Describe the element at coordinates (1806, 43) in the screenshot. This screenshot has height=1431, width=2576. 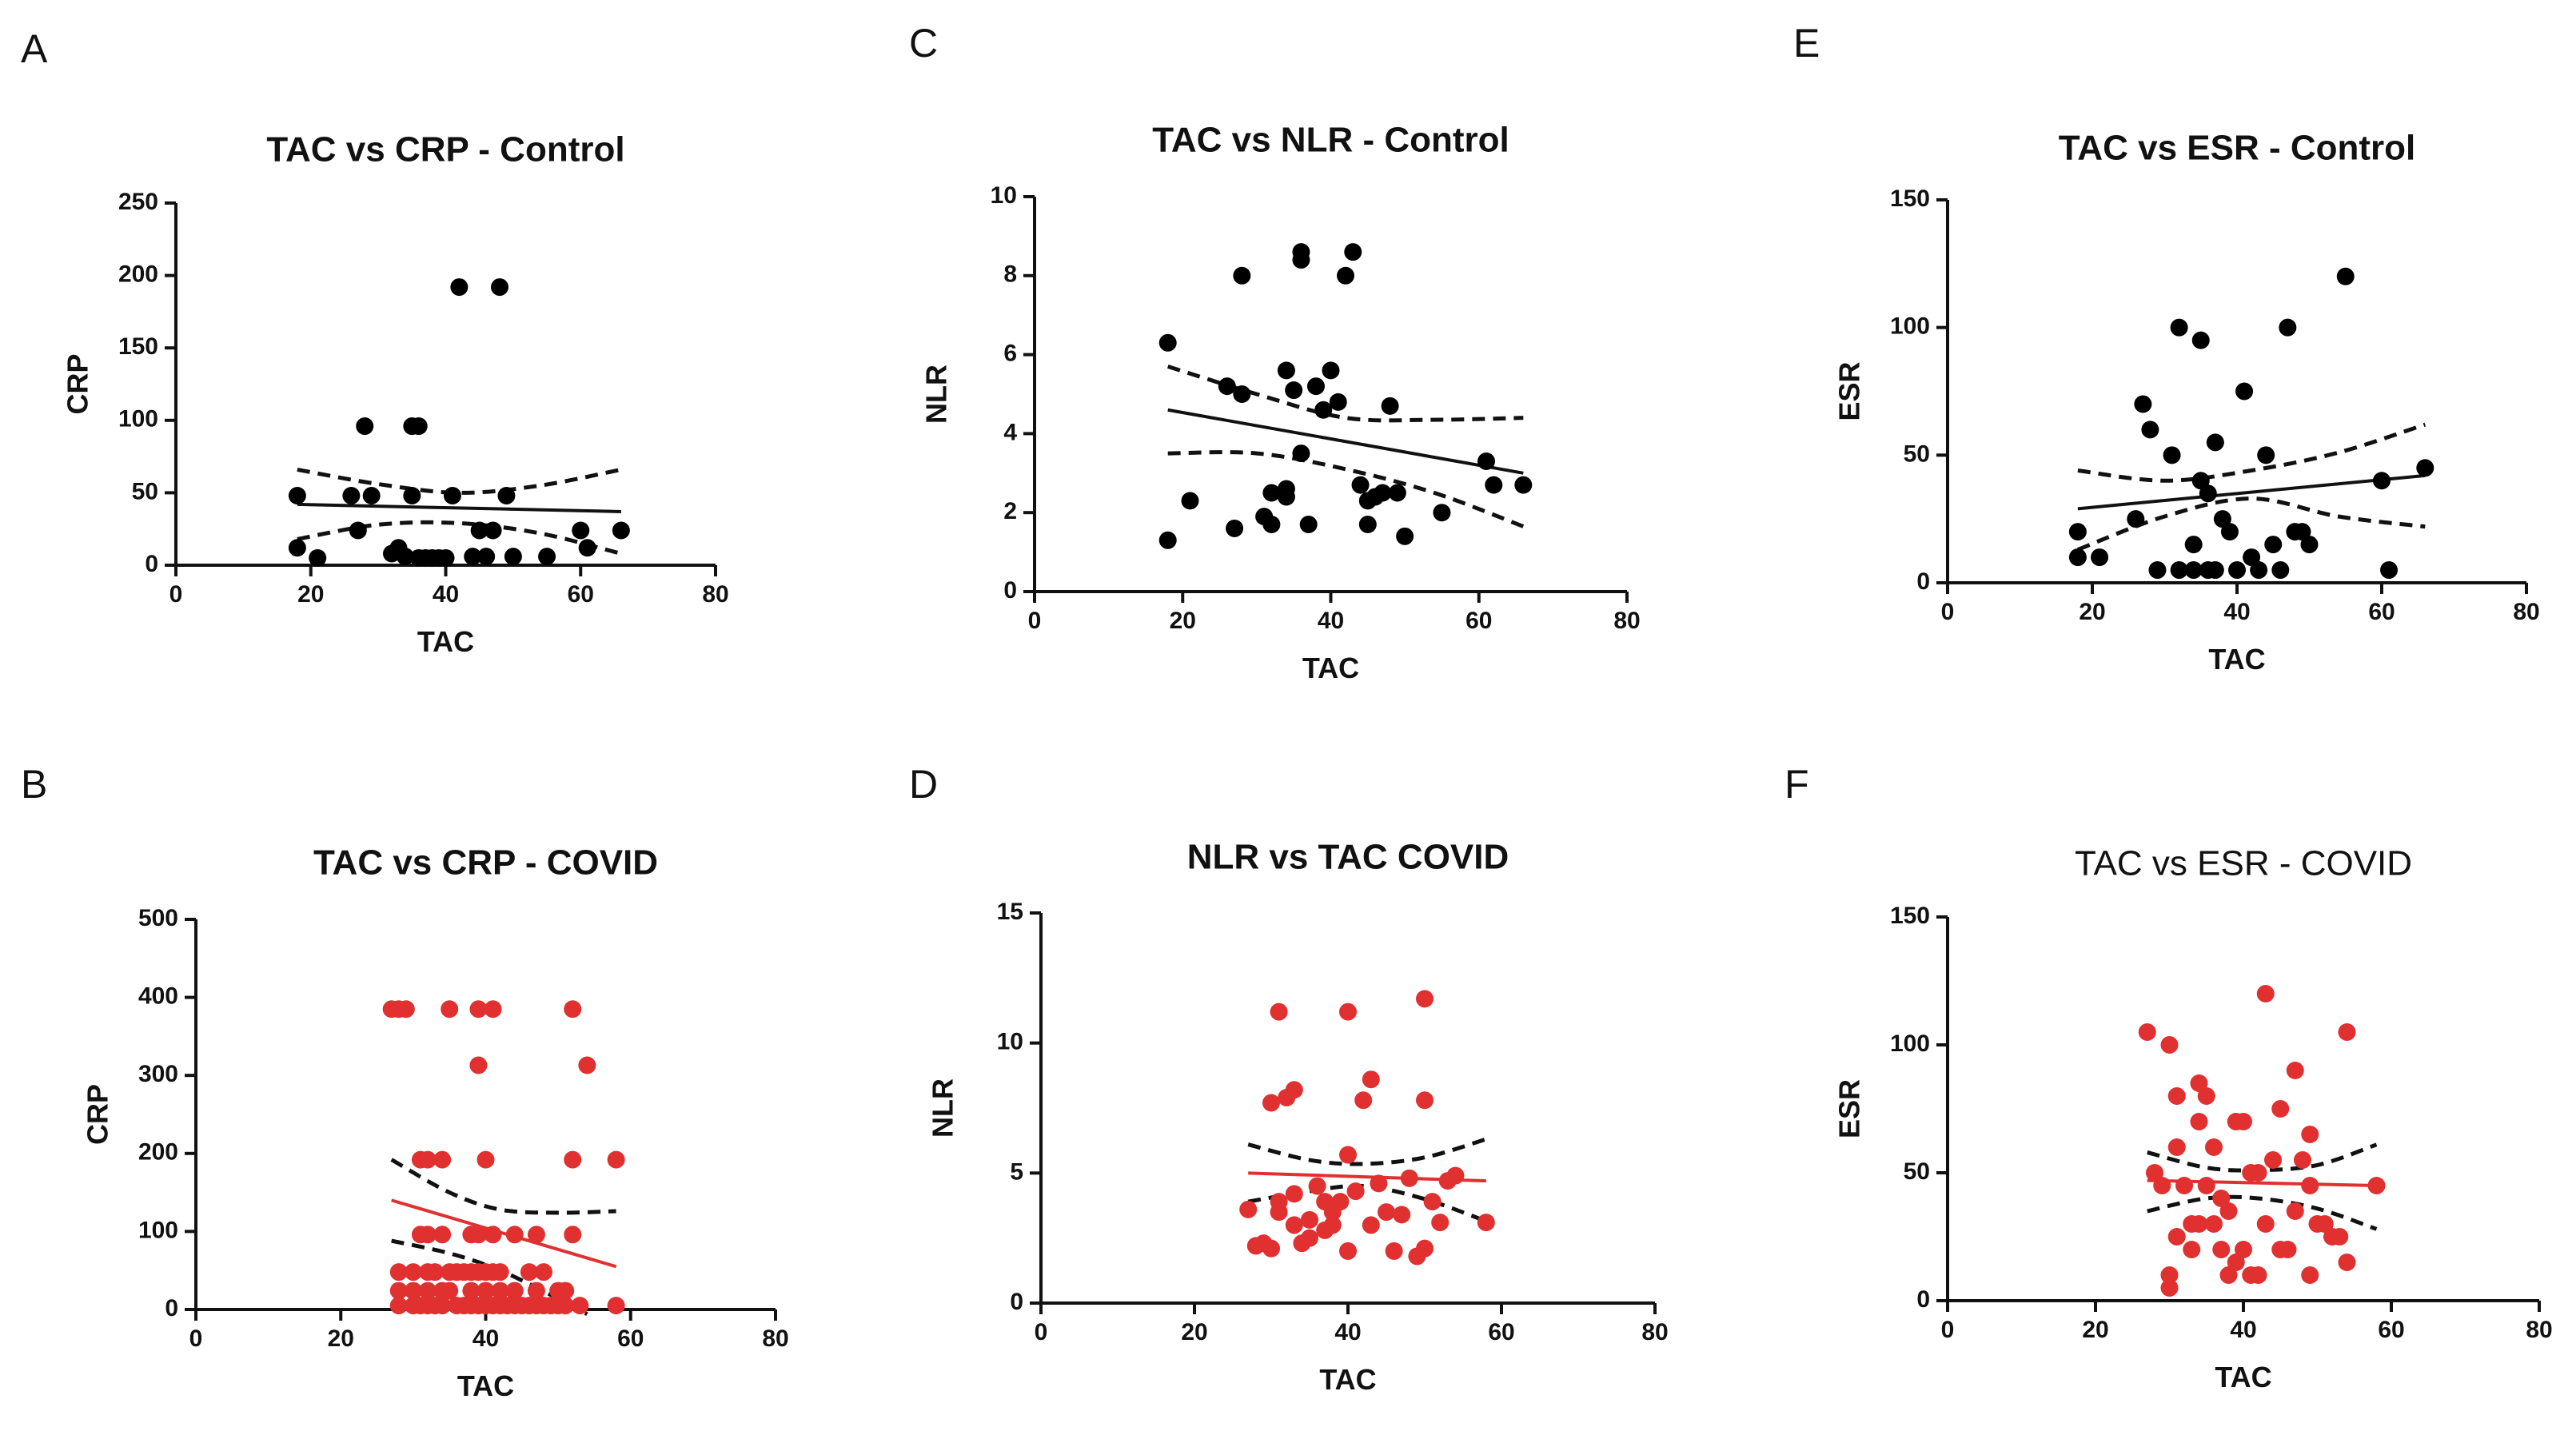
I see `panel-letter: E` at that location.